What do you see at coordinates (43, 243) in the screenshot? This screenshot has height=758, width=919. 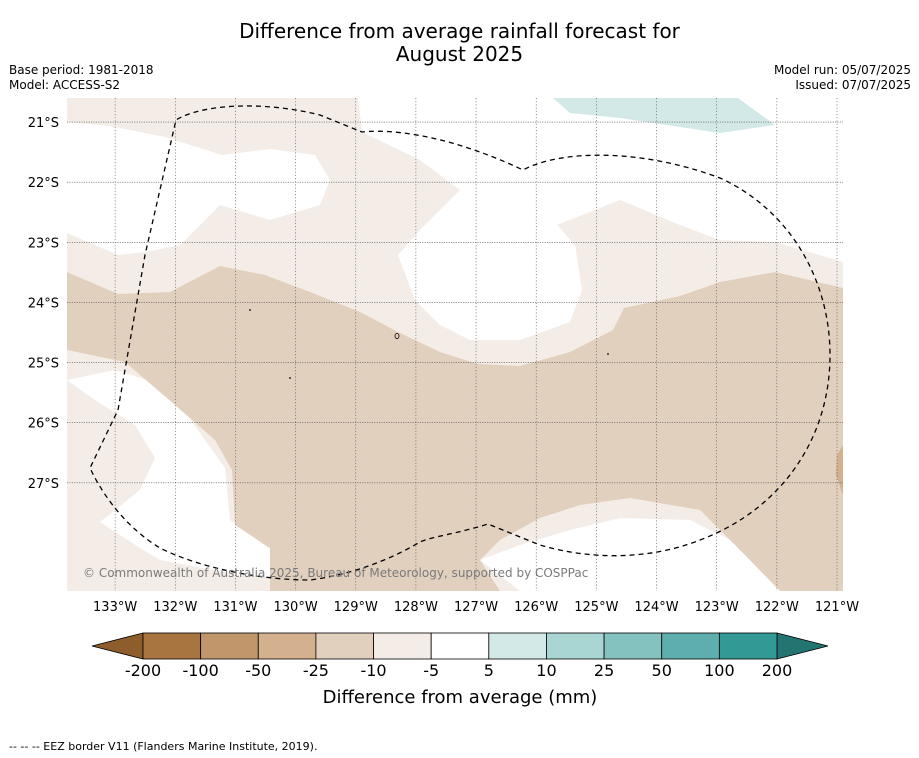 I see `lat-tick-label: 23°S` at bounding box center [43, 243].